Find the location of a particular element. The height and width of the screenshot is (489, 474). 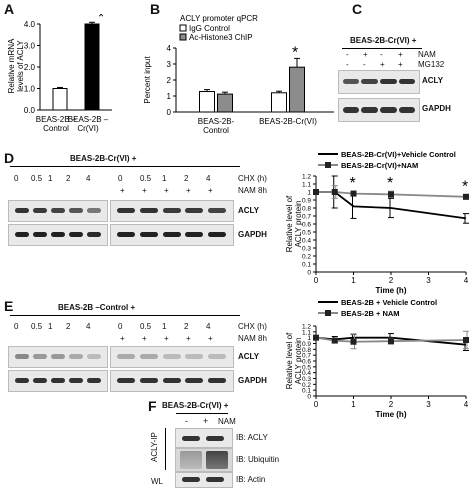

panel-d-ytick-label: 0.6 is located at coordinates (306, 225).